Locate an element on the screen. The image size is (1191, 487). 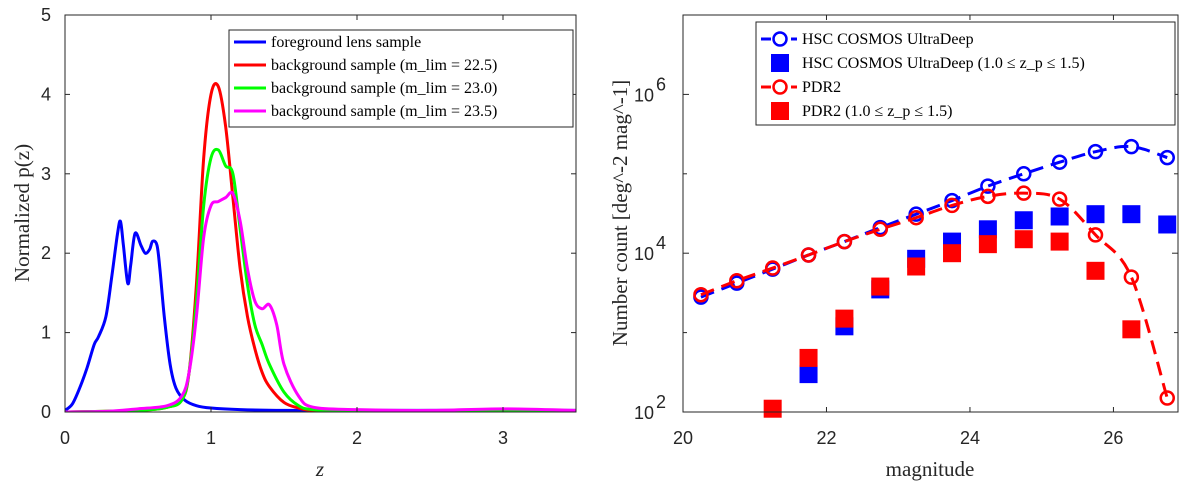
left-legend-label-1: background sample (m_lim = 22.5) is located at coordinates (384, 65).